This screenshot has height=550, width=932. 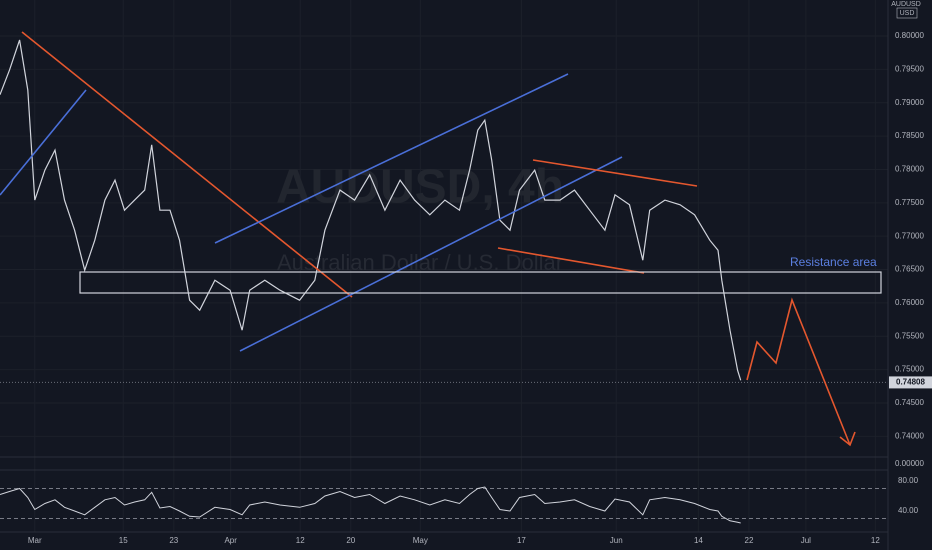 What do you see at coordinates (833, 262) in the screenshot?
I see `annotation: Resistance area` at bounding box center [833, 262].